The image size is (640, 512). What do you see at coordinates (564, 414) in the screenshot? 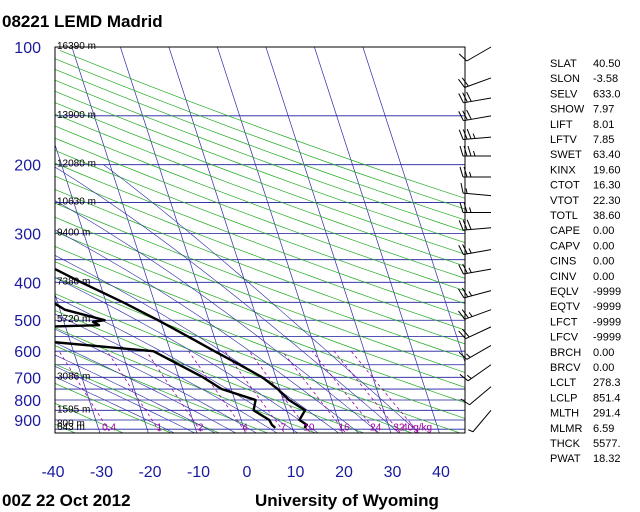
I see `index-name: MLTH` at bounding box center [564, 414].